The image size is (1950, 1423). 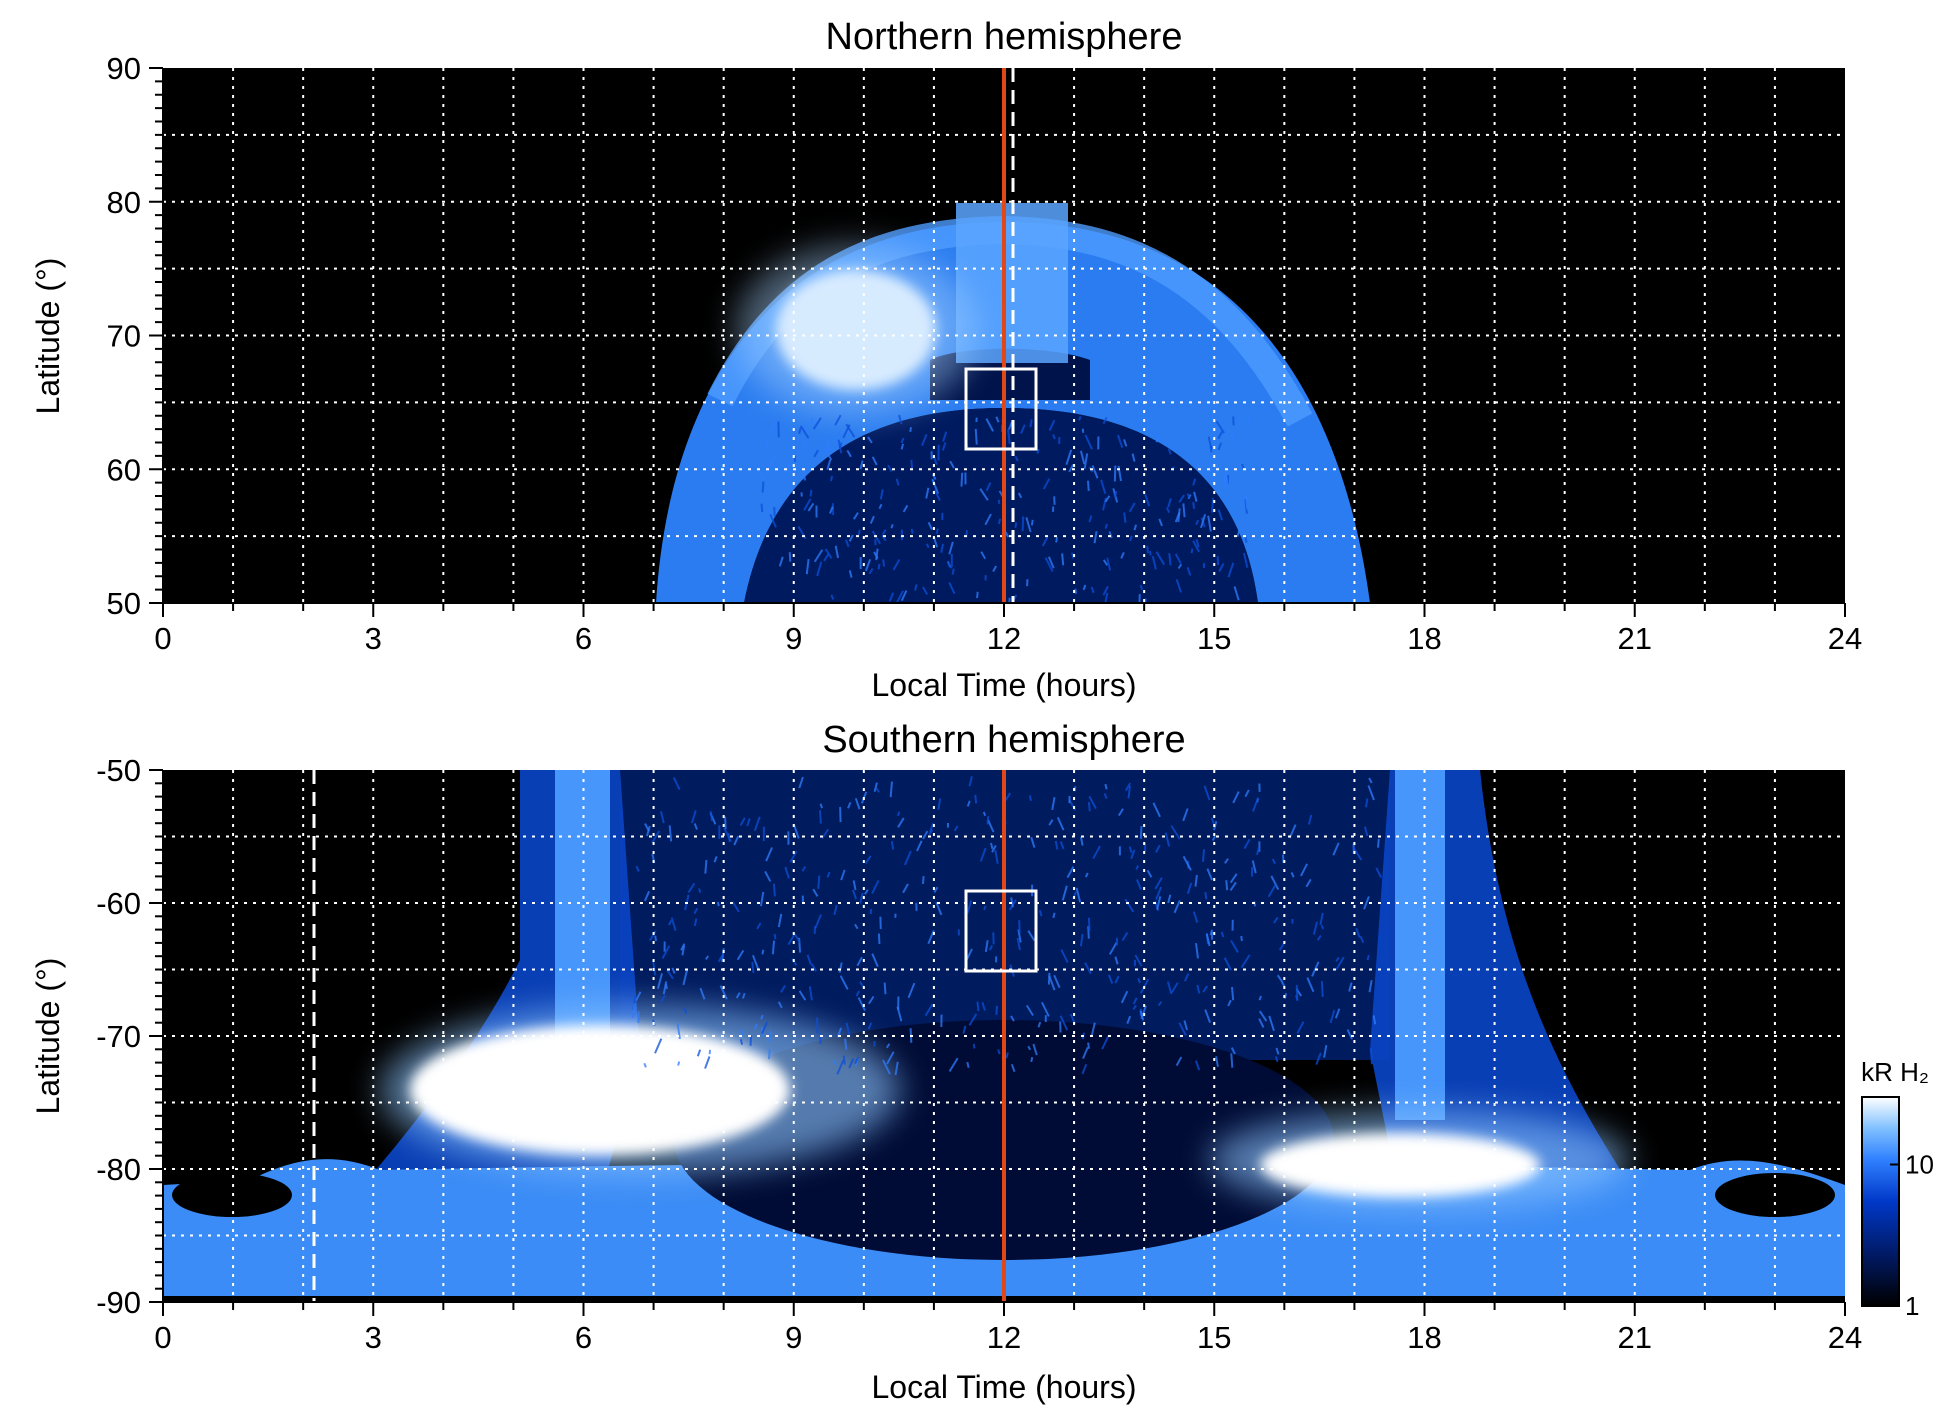 What do you see at coordinates (793, 1337) in the screenshot?
I see `south-xtick-label: 9` at bounding box center [793, 1337].